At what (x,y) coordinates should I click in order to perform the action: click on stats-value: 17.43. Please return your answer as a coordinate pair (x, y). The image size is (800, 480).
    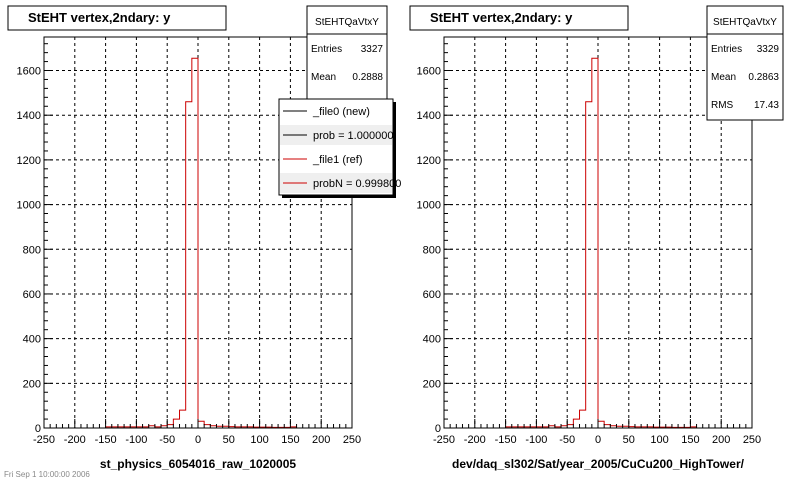
    Looking at the image, I should click on (766, 105).